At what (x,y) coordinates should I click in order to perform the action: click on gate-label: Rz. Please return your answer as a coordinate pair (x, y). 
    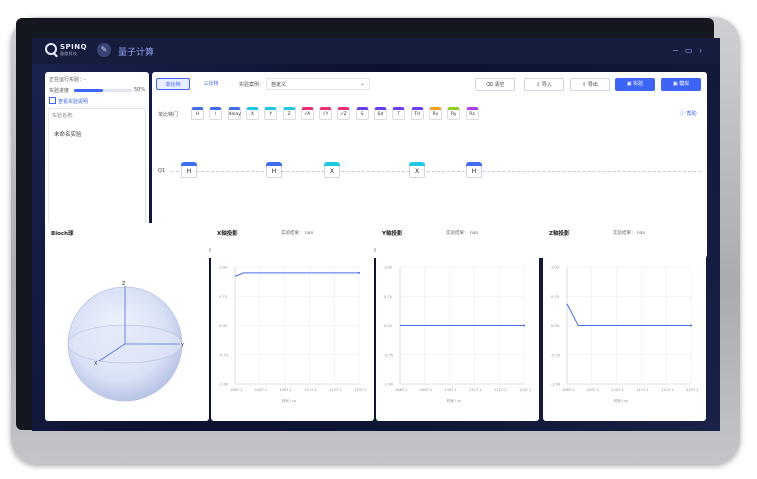
    Looking at the image, I should click on (472, 114).